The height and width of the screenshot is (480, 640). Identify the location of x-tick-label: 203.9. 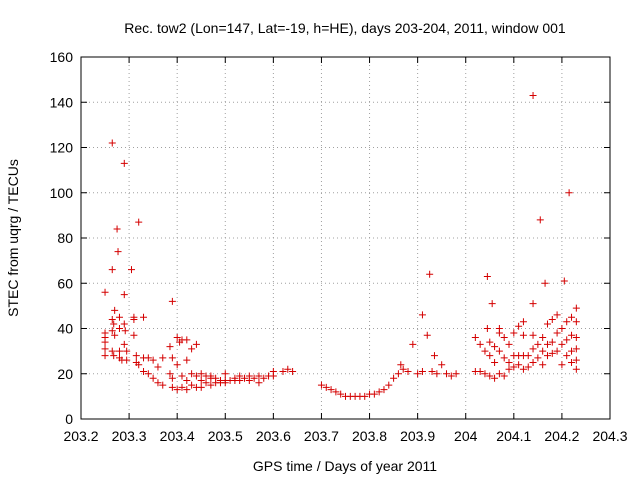
(417, 436).